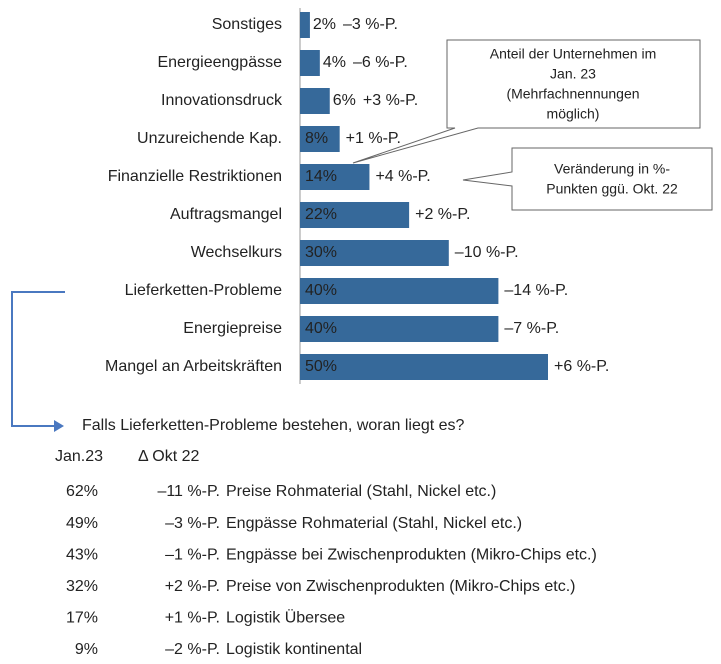 The image size is (721, 664). I want to click on change-label: –7 %-P., so click(531, 328).